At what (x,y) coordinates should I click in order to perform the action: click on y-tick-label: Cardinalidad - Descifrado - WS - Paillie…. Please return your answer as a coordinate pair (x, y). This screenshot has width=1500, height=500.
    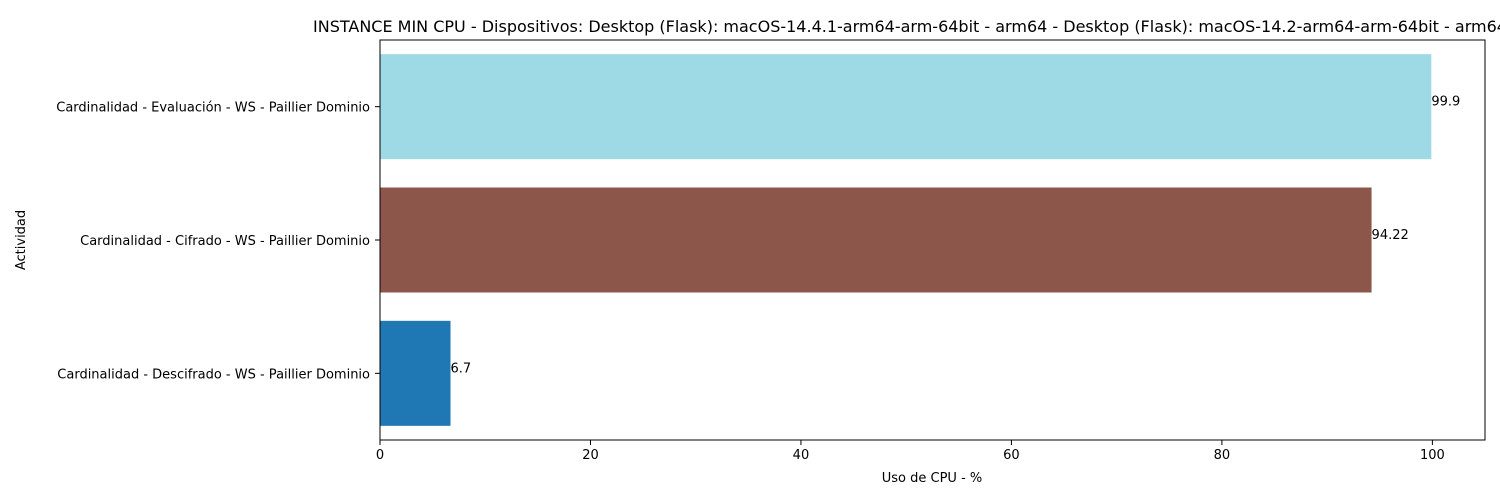
    Looking at the image, I should click on (213, 374).